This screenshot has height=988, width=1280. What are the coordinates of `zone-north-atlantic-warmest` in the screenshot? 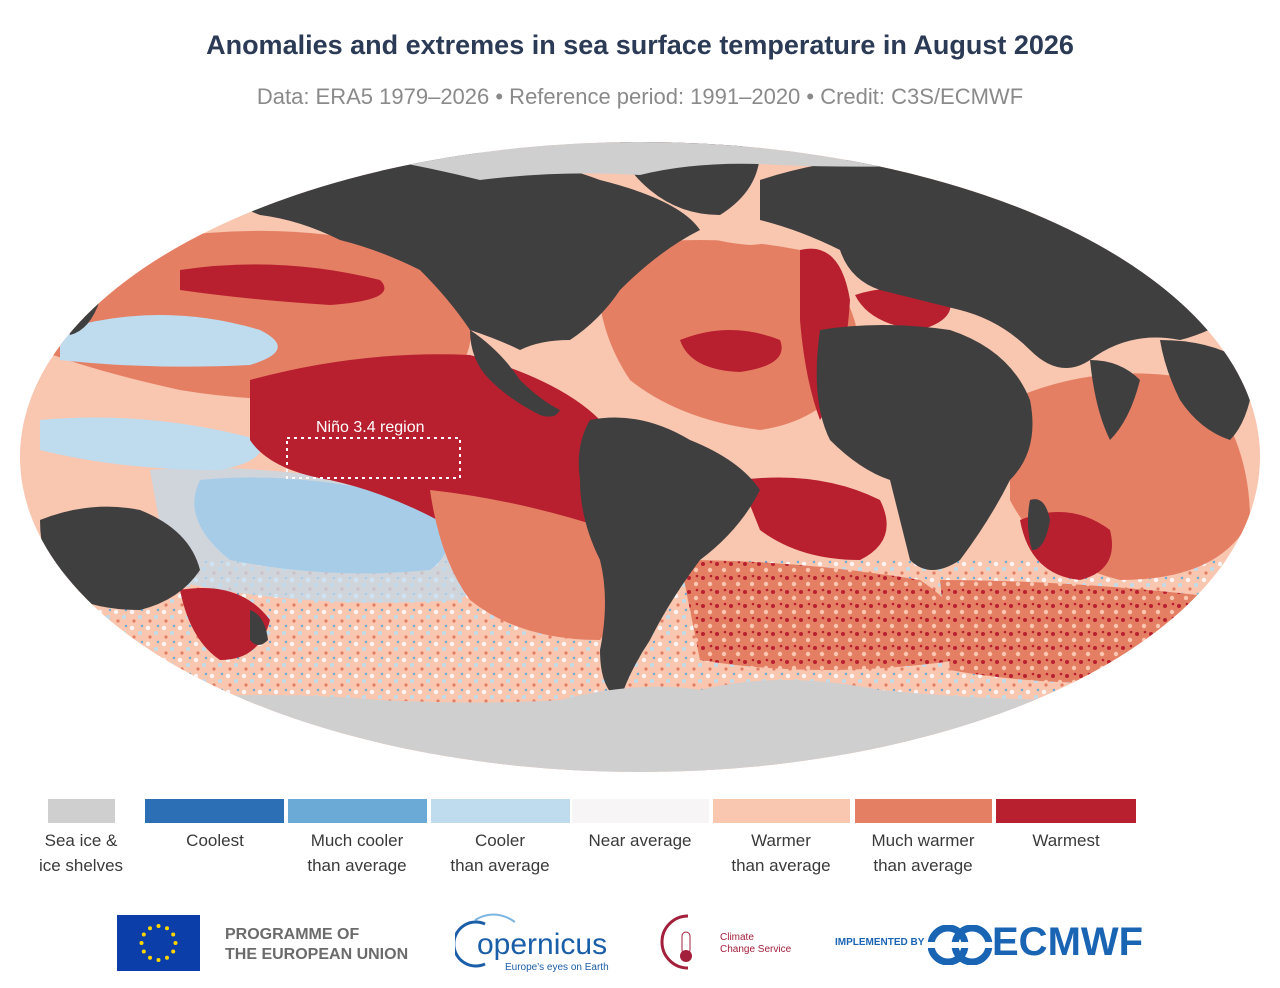 It's located at (731, 351).